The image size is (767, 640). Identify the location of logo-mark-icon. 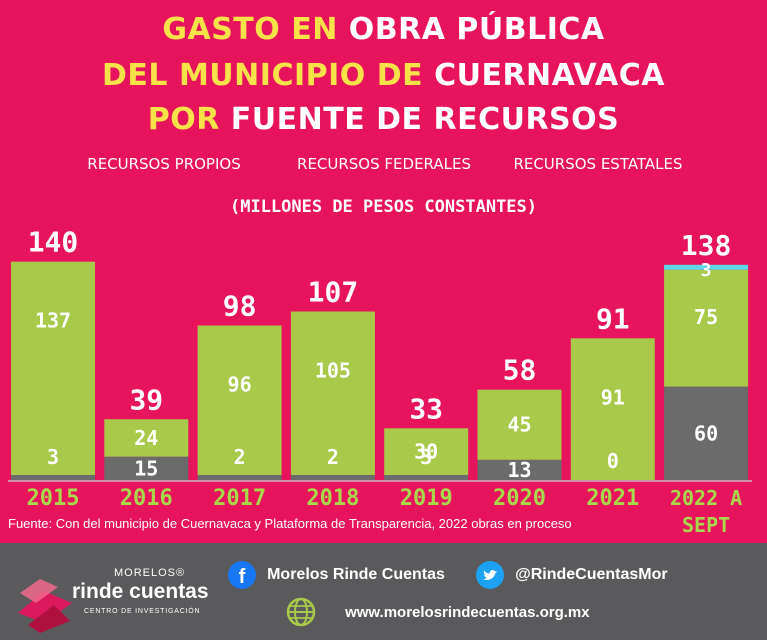
(45, 606).